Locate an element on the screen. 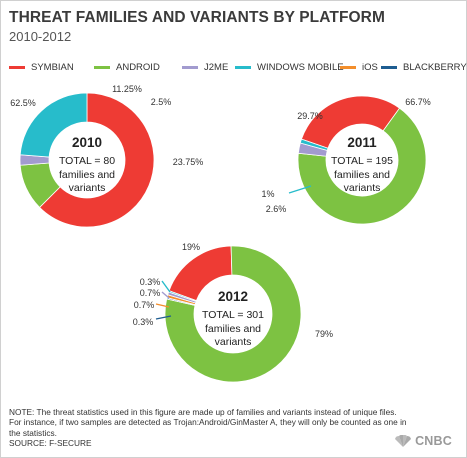 Image resolution: width=467 pixels, height=458 pixels. slice-label-android: 66.7% is located at coordinates (418, 102).